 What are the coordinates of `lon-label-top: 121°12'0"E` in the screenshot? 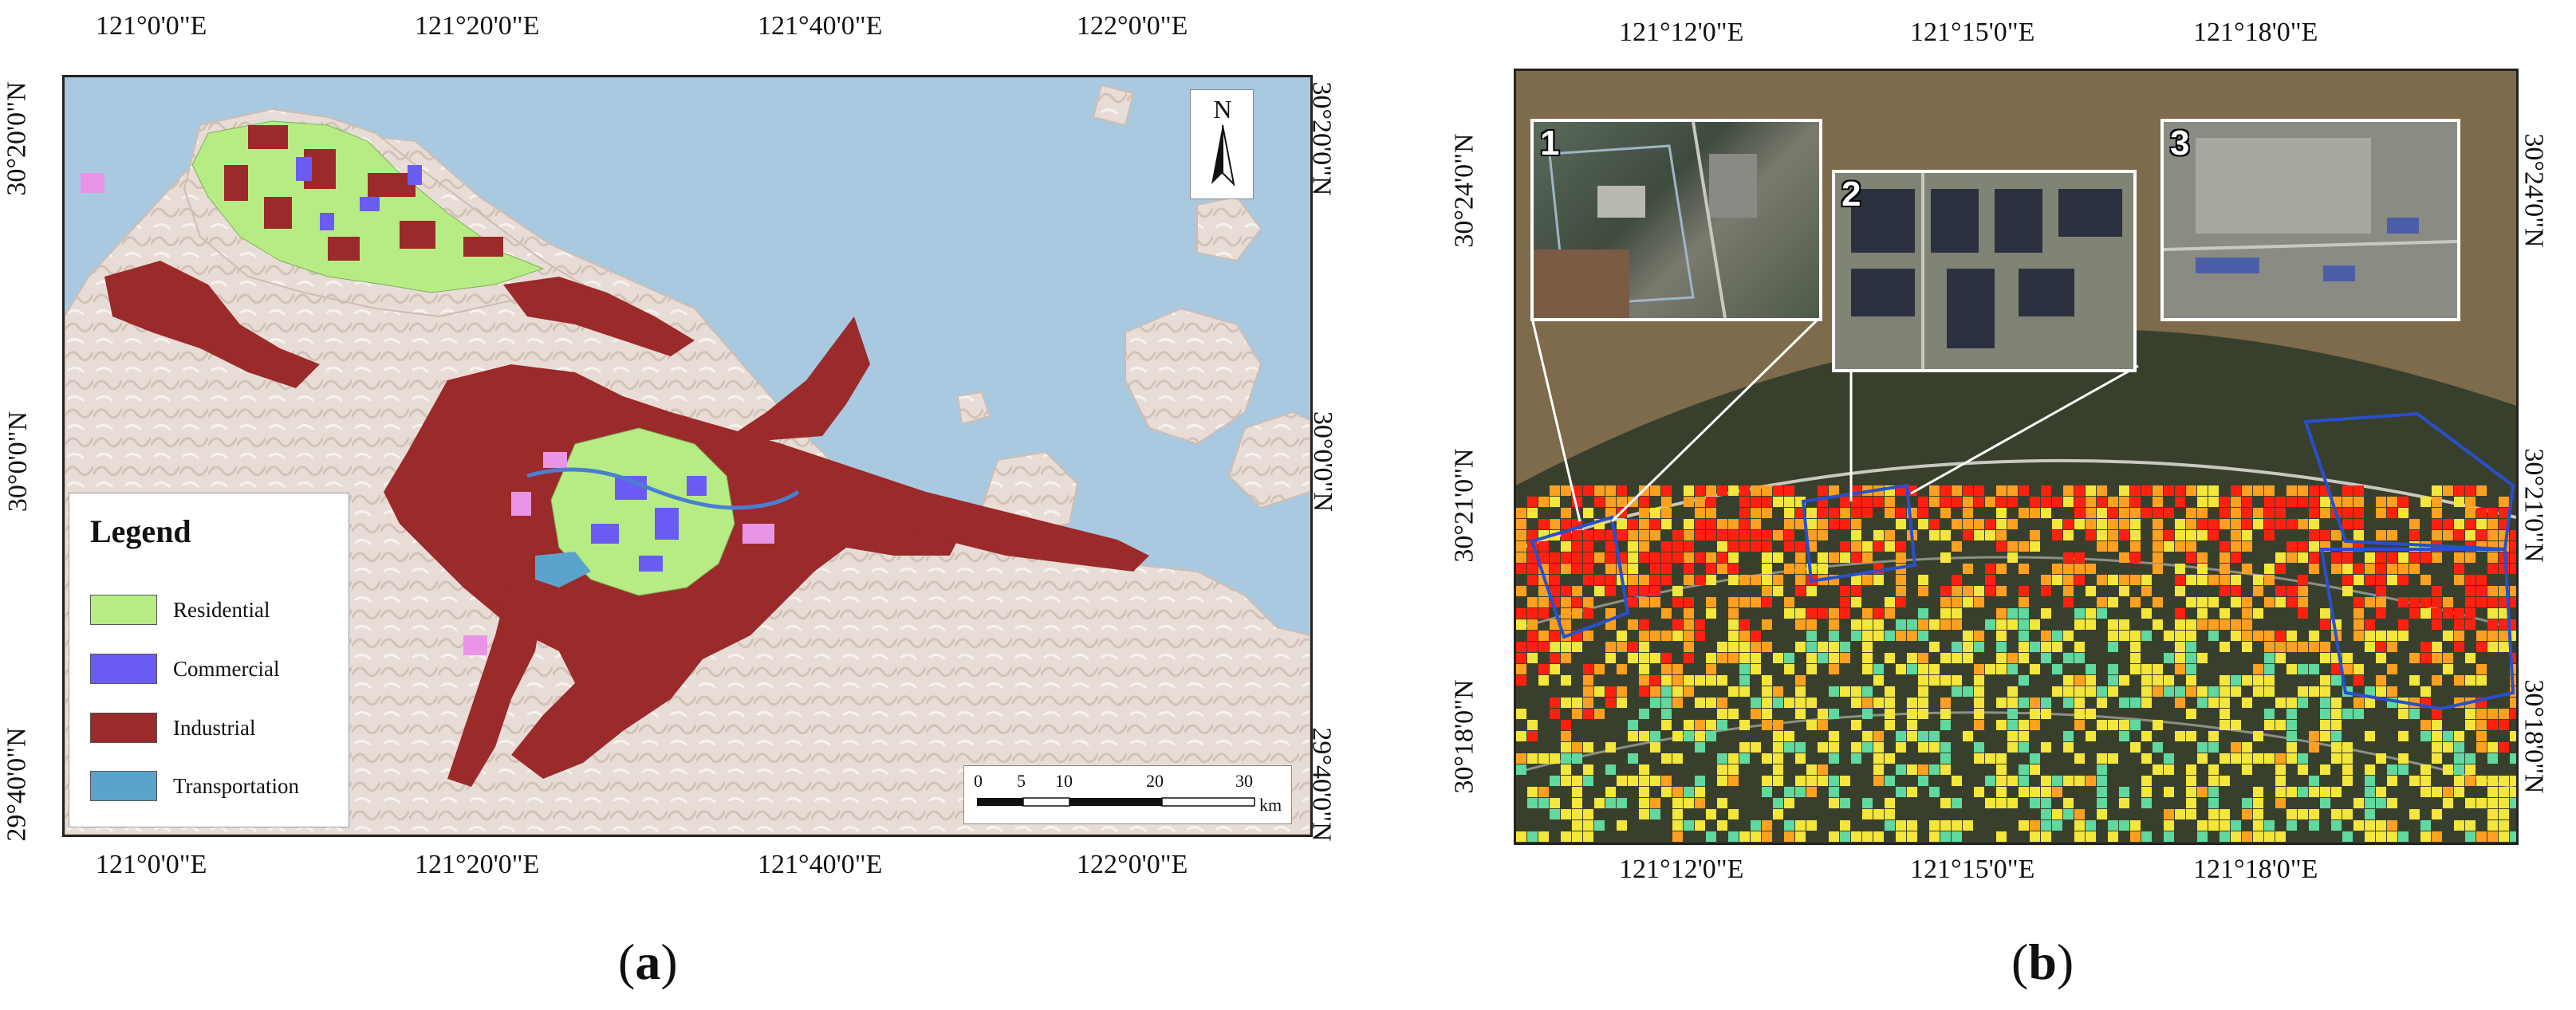 It's located at (1681, 32).